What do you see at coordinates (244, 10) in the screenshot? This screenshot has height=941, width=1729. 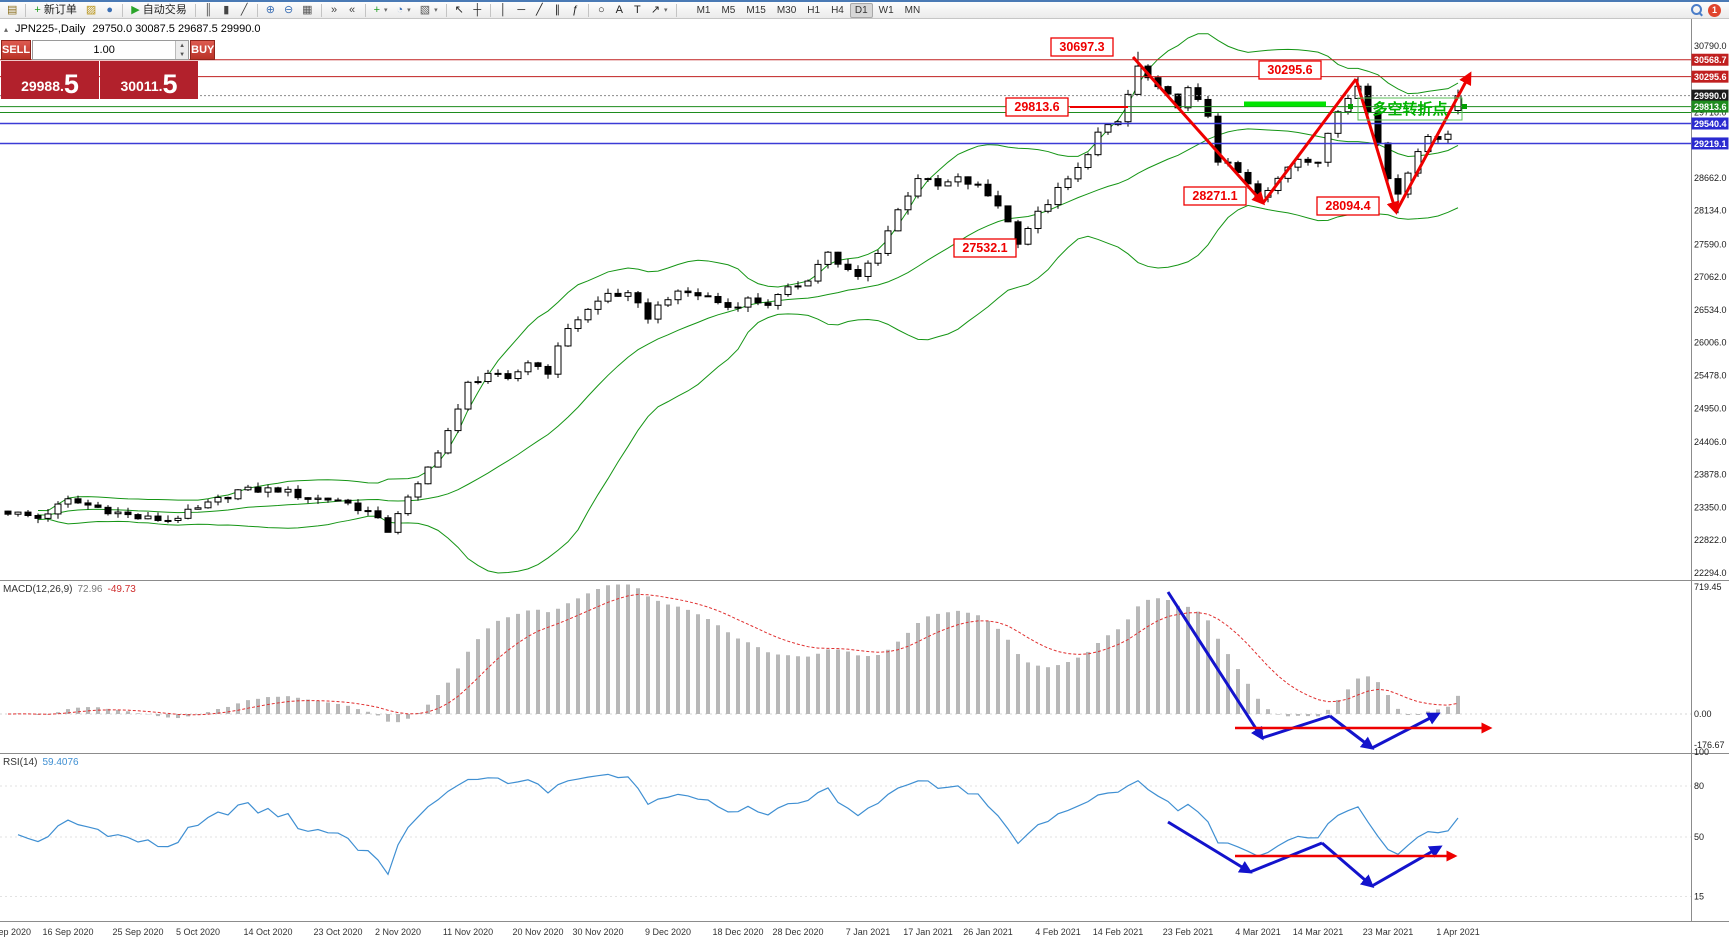 I see `line-chart-button: ╱` at bounding box center [244, 10].